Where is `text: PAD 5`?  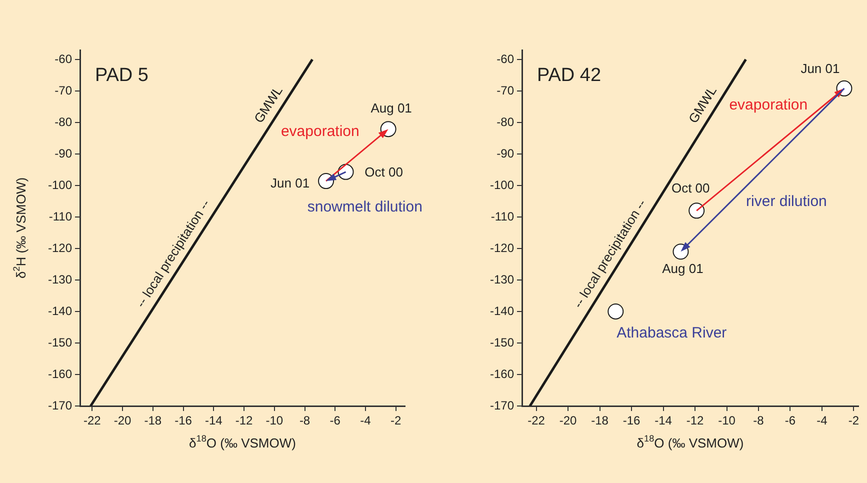 text: PAD 5 is located at coordinates (122, 75).